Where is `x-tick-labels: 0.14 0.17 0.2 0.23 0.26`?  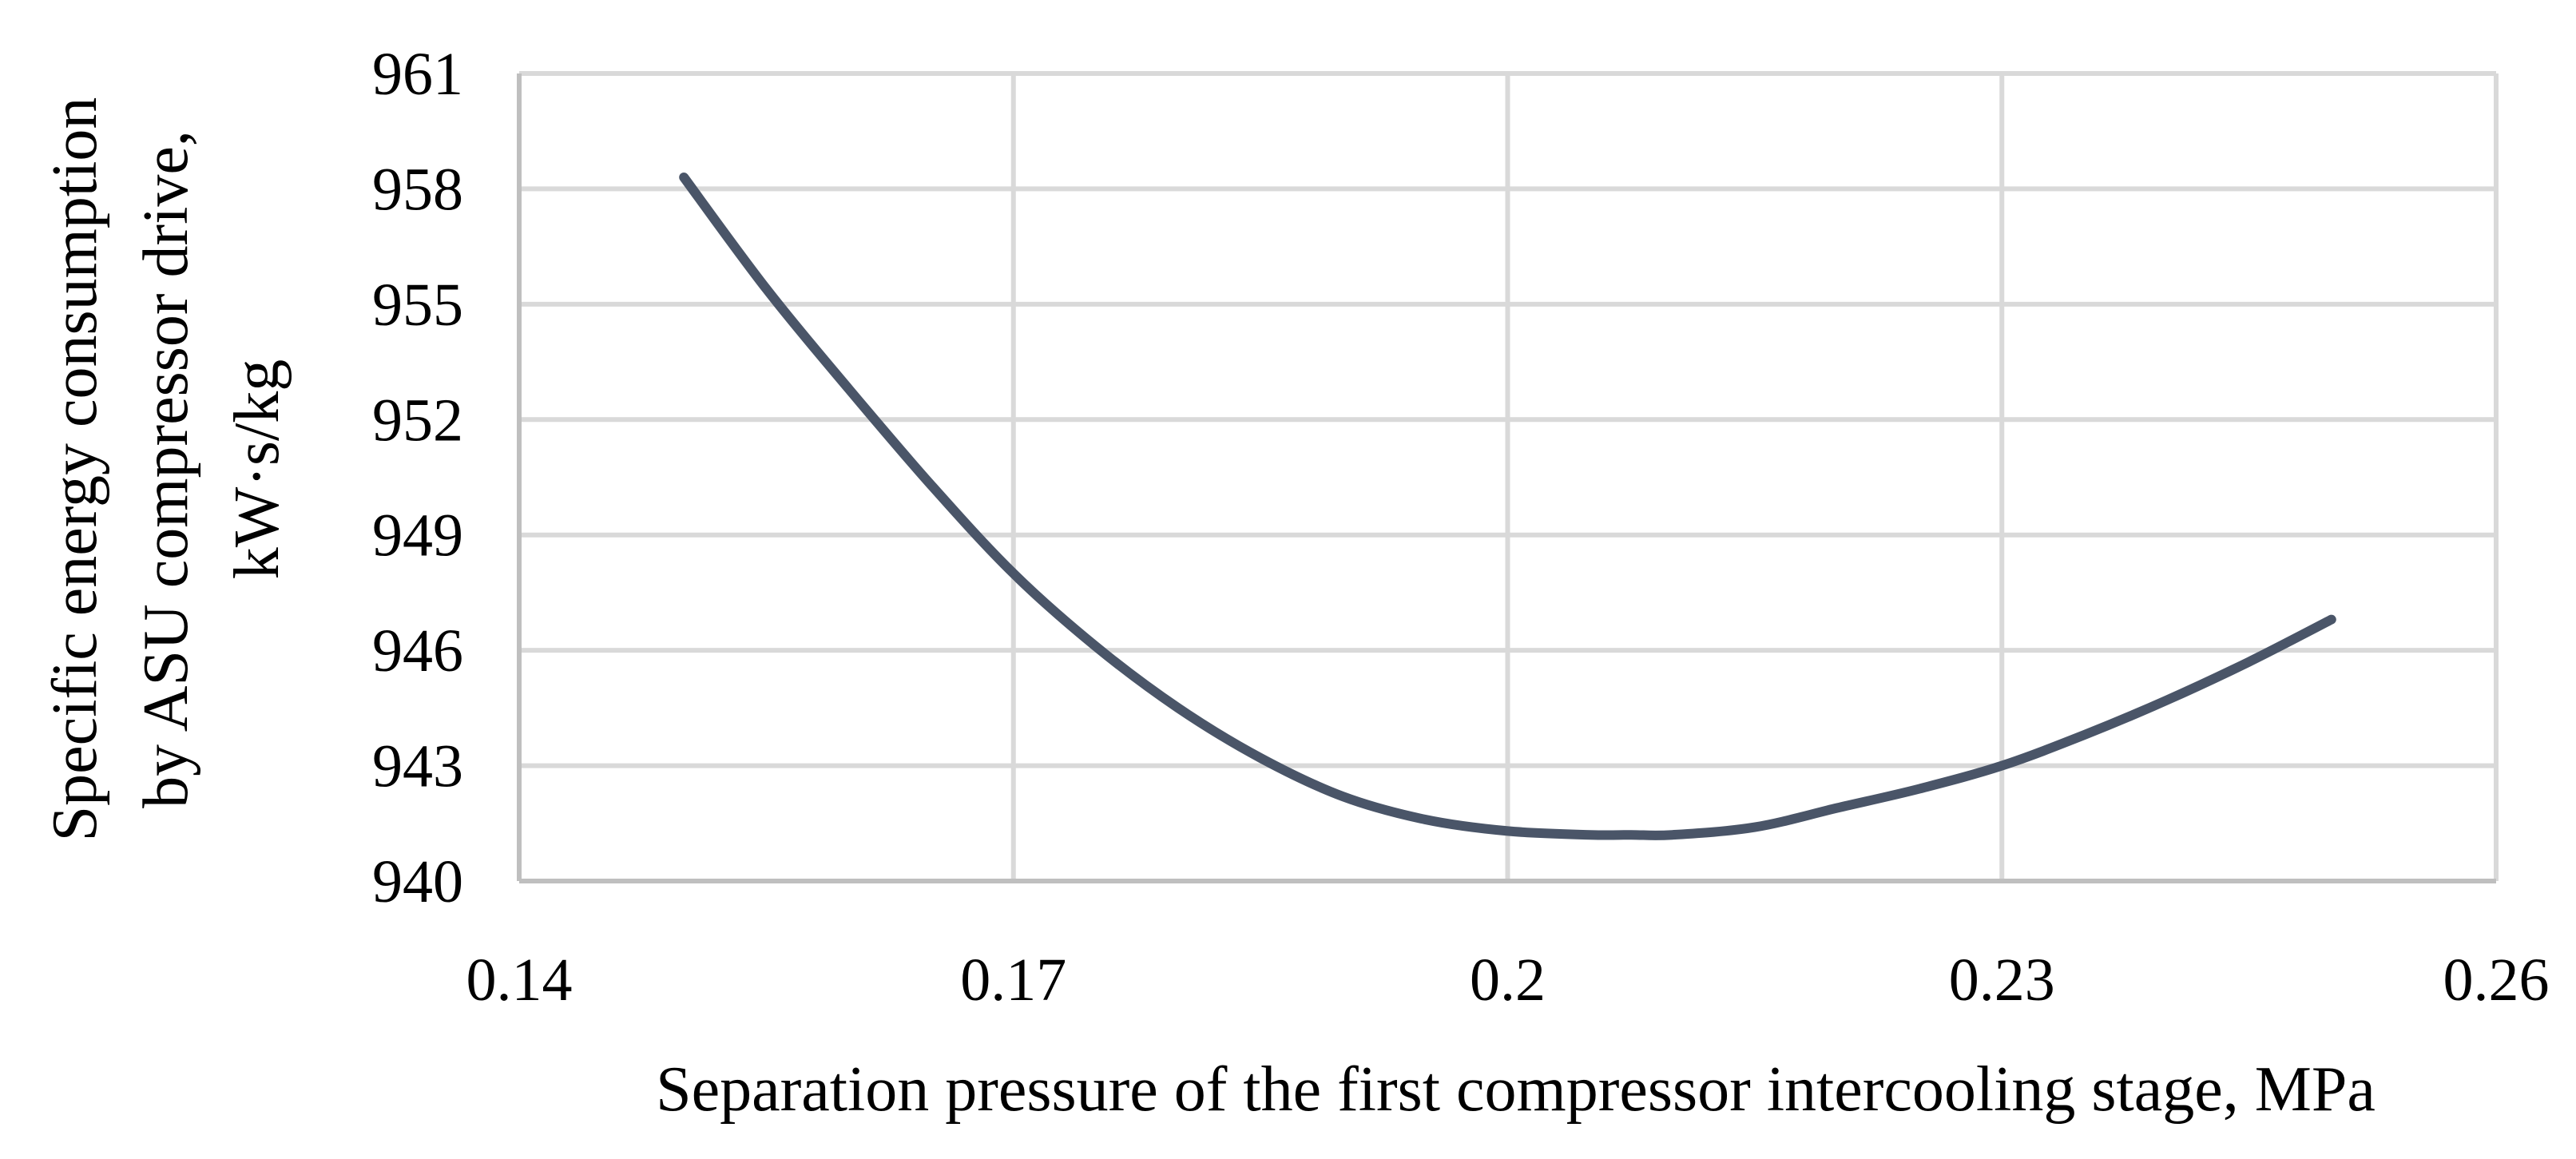 x-tick-labels: 0.14 0.17 0.2 0.23 0.26 is located at coordinates (1508, 980).